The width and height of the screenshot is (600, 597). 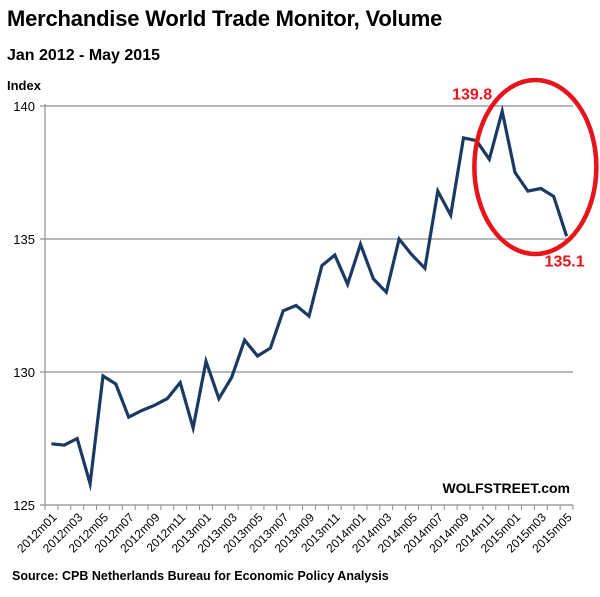 What do you see at coordinates (24, 106) in the screenshot?
I see `y-tick-label: 140` at bounding box center [24, 106].